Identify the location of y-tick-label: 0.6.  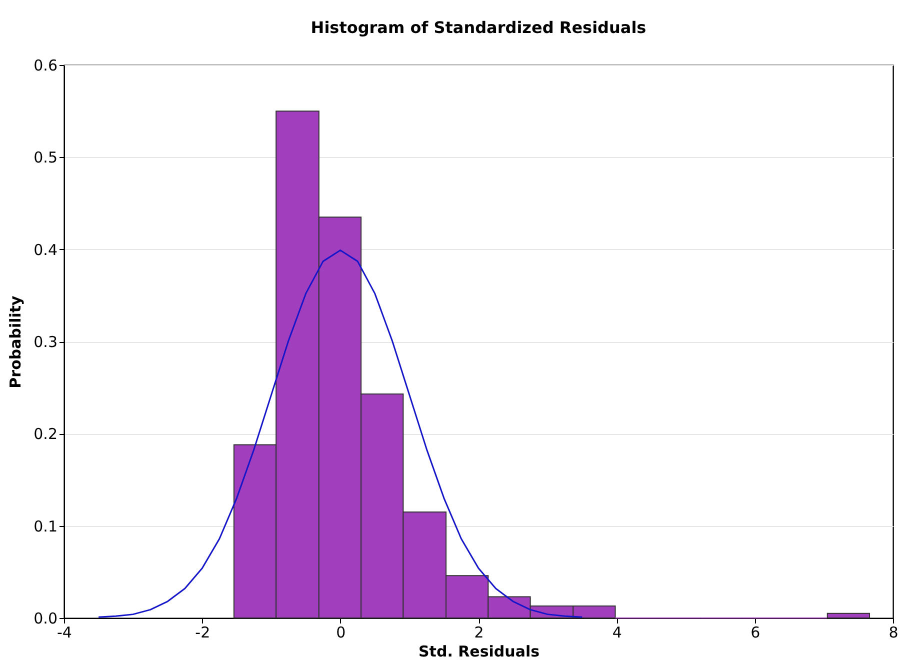
(46, 65).